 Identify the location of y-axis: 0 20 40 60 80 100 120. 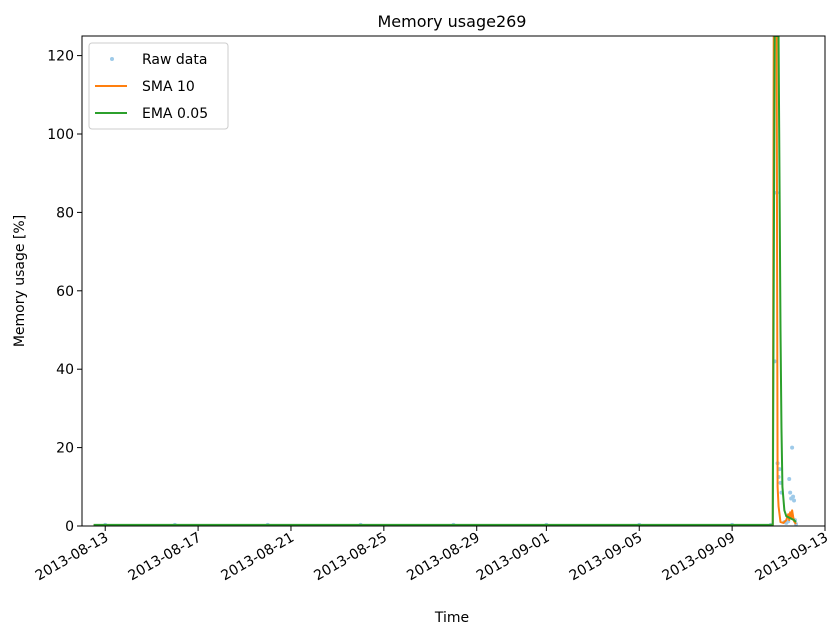
(64, 292).